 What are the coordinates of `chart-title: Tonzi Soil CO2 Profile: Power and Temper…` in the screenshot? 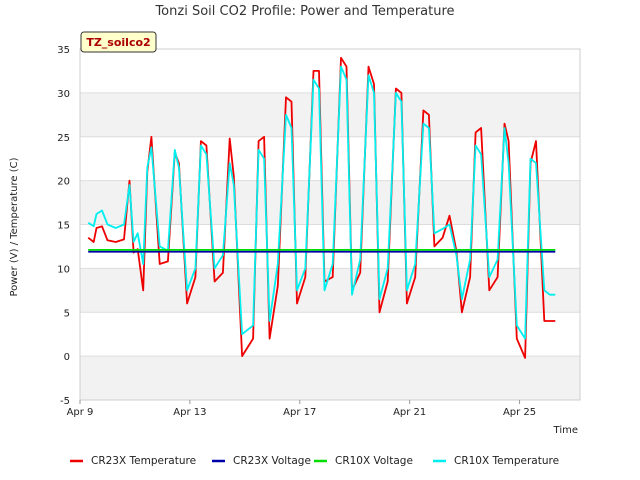 It's located at (304, 11).